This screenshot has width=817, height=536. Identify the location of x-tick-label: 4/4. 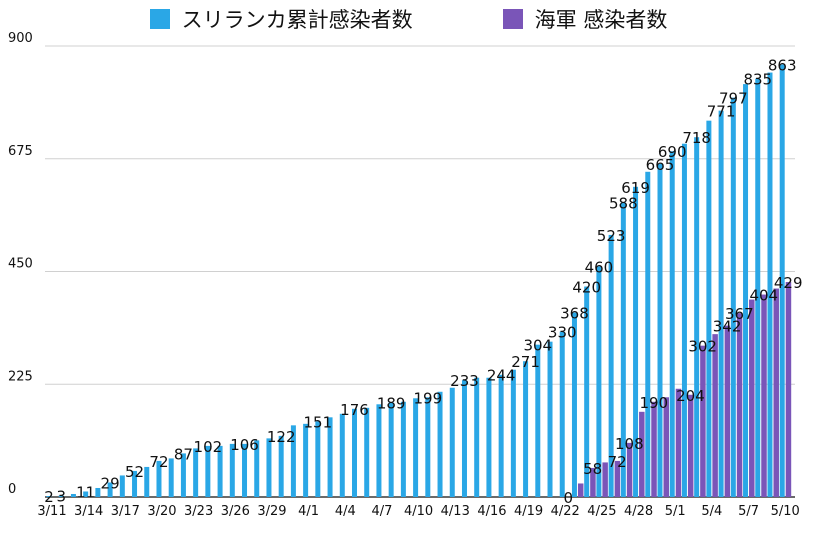
(345, 511).